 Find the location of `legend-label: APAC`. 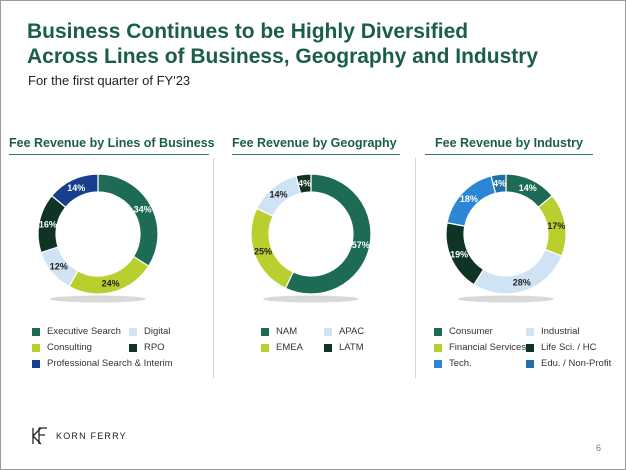

legend-label: APAC is located at coordinates (352, 331).